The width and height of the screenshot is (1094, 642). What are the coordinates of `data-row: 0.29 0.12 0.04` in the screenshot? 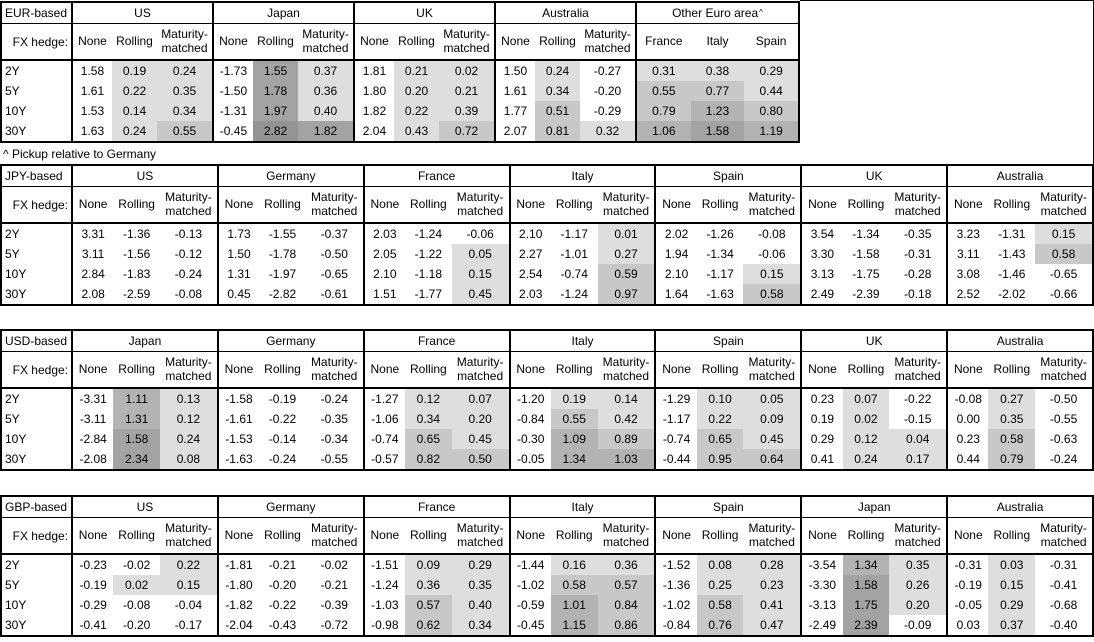 It's located at (874, 439).